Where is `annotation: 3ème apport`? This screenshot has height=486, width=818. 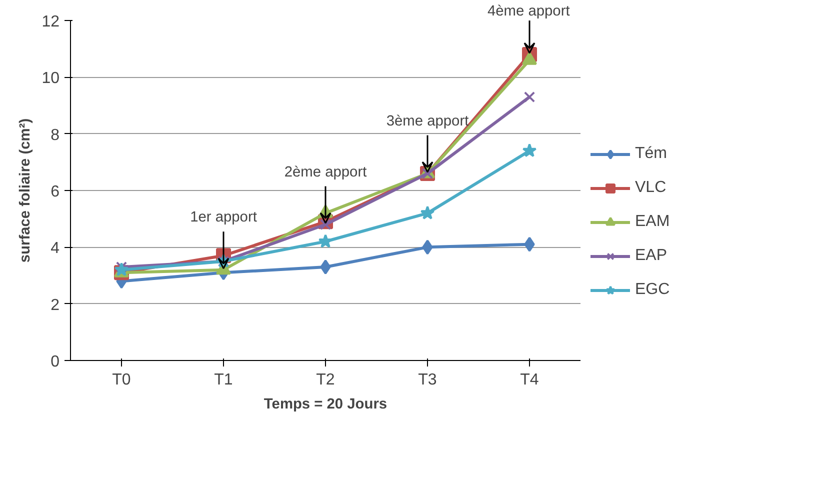 annotation: 3ème apport is located at coordinates (427, 121).